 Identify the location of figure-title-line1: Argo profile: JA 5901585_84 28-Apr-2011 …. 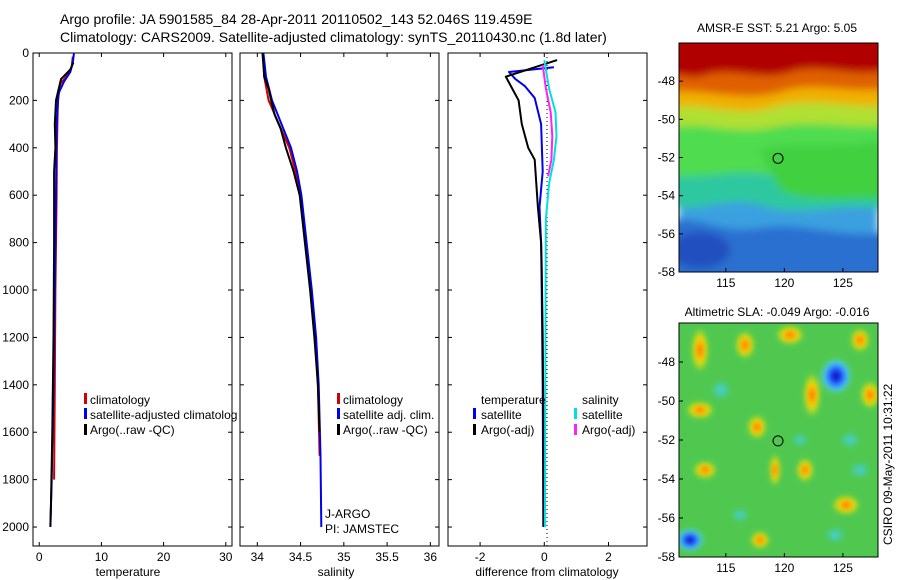
(296, 19).